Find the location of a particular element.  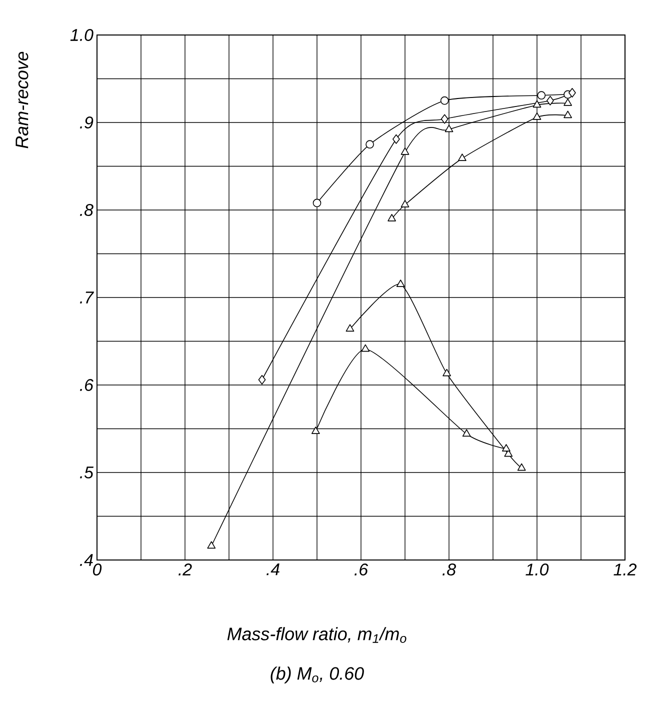

x-tick-label: .4 is located at coordinates (273, 570).